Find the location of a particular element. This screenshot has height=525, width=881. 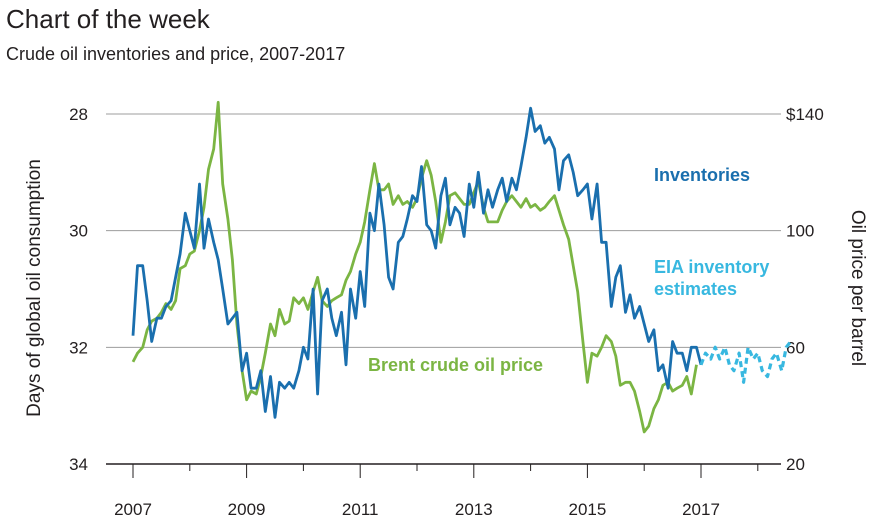

y-left-tick-label: 28 is located at coordinates (78, 114).